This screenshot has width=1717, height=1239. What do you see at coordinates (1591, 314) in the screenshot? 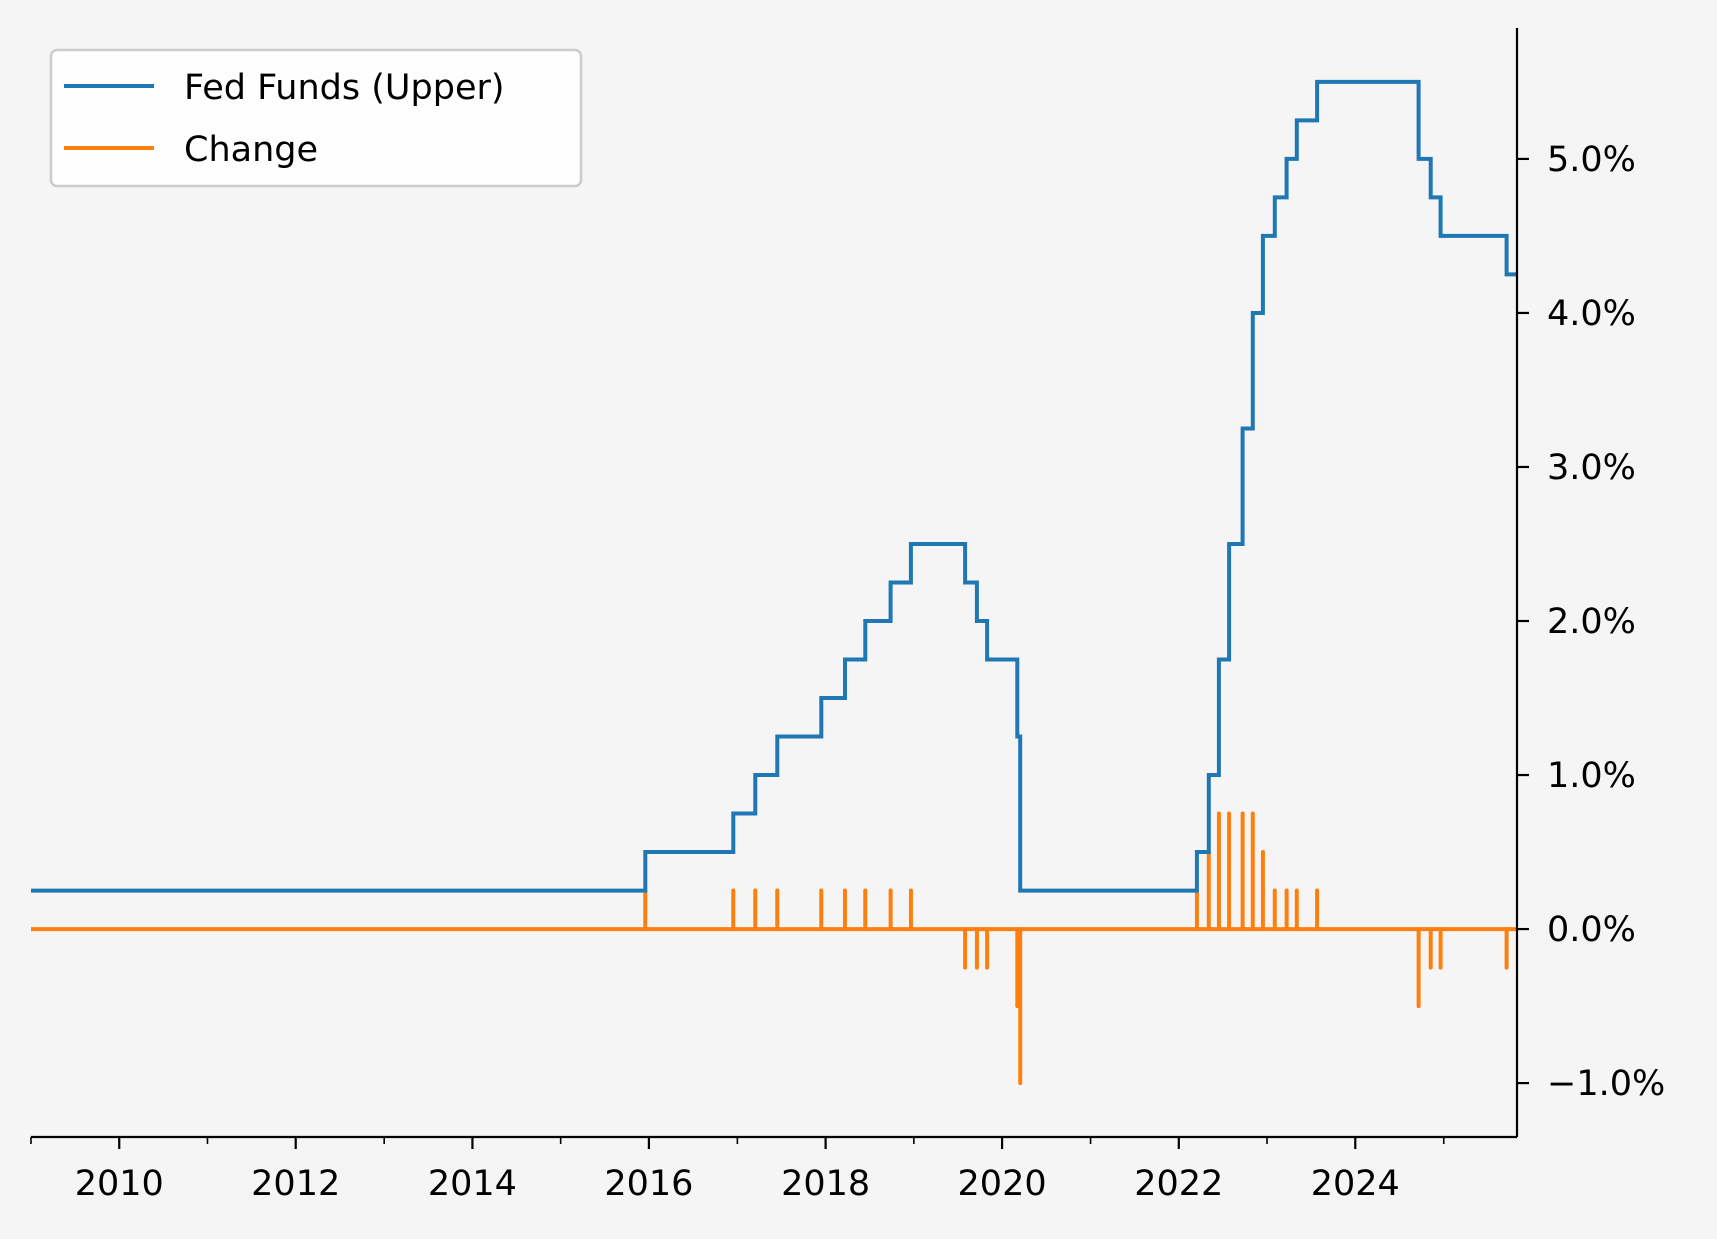
I see `y-tick-label: 4.0%` at bounding box center [1591, 314].